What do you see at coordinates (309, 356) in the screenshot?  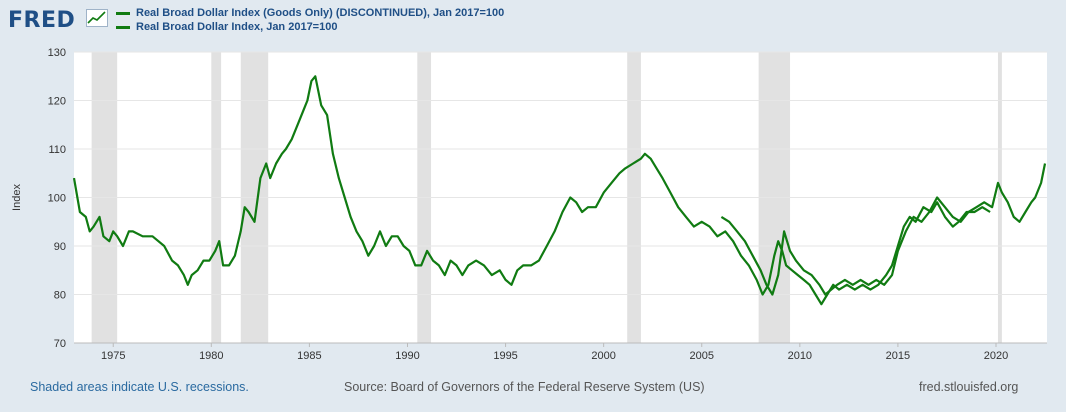 I see `x-tick-label: 1985` at bounding box center [309, 356].